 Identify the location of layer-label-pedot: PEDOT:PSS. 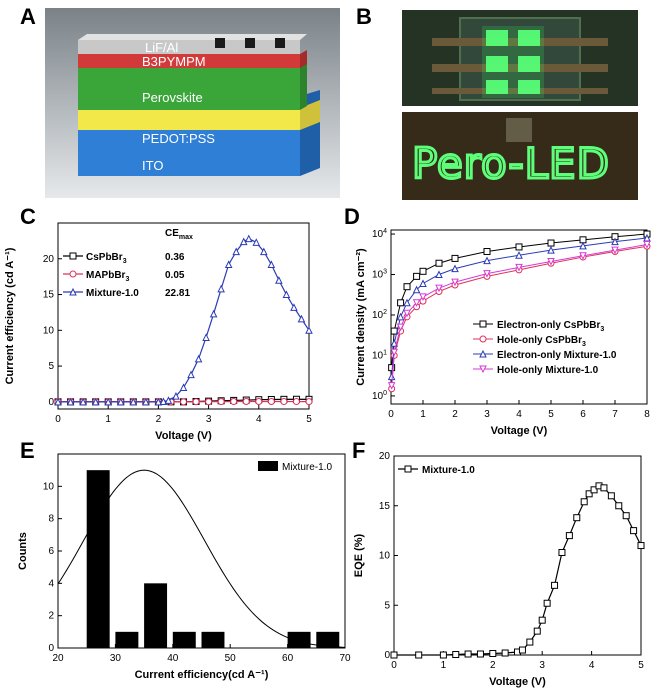
(178, 138).